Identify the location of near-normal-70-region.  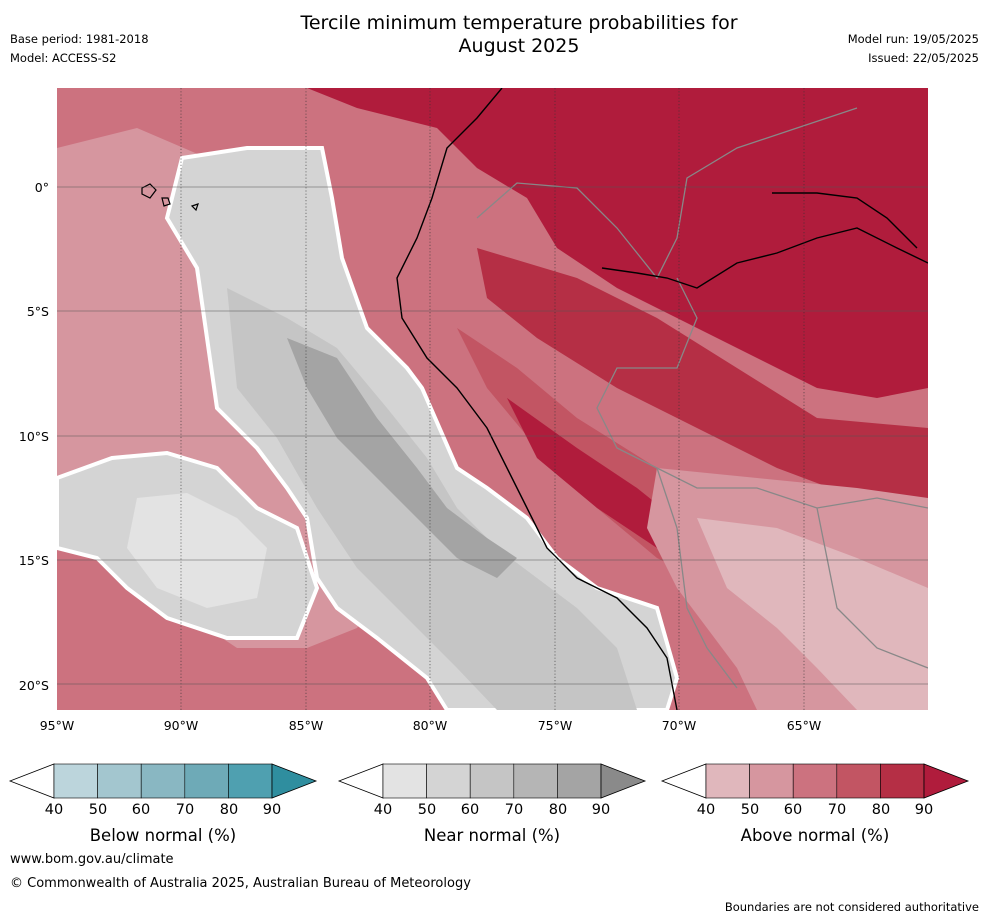
(402, 458).